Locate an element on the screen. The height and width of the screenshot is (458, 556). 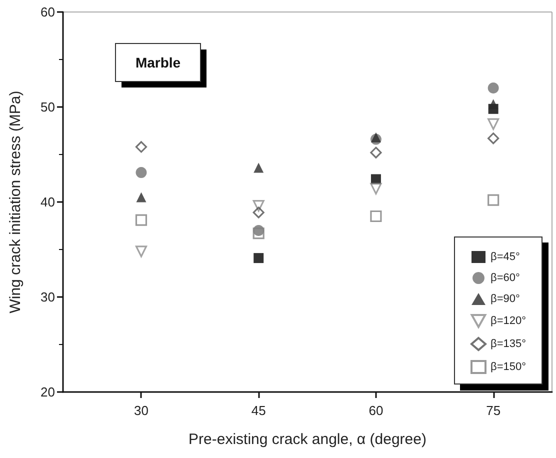
legend-label: β=45° is located at coordinates (505, 257).